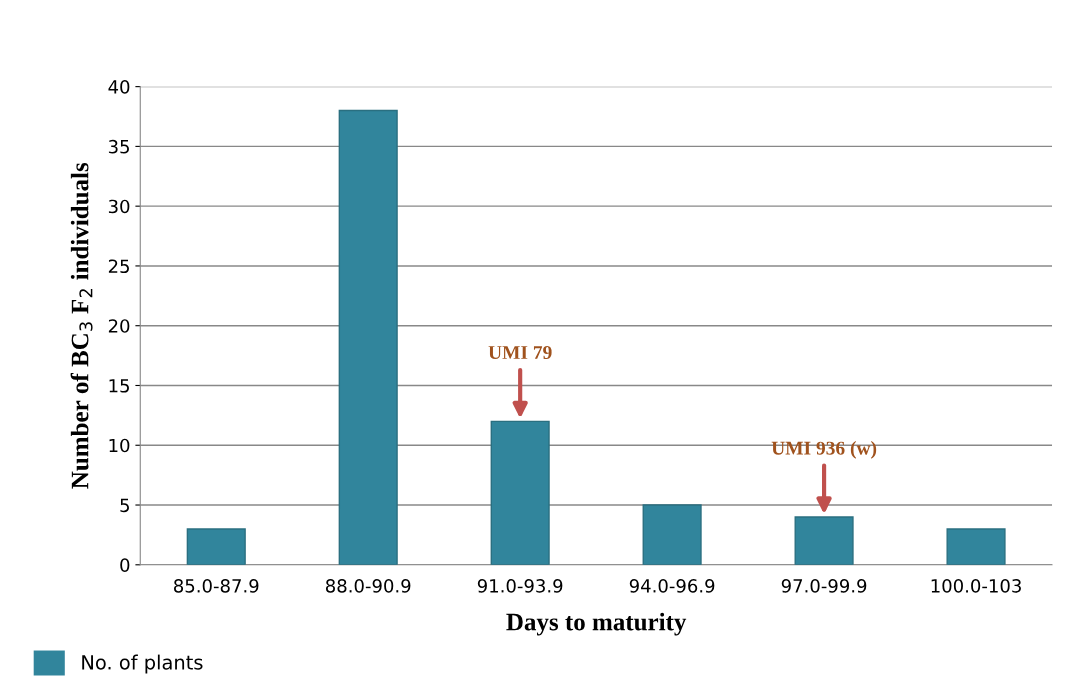 This screenshot has height=693, width=1079. What do you see at coordinates (118, 146) in the screenshot?
I see `y-tick-label: 35` at bounding box center [118, 146].